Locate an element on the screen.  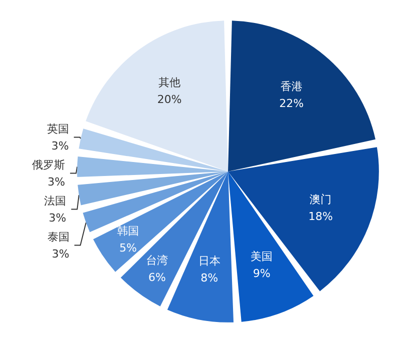
slice-label: 澳门 is located at coordinates (321, 199).